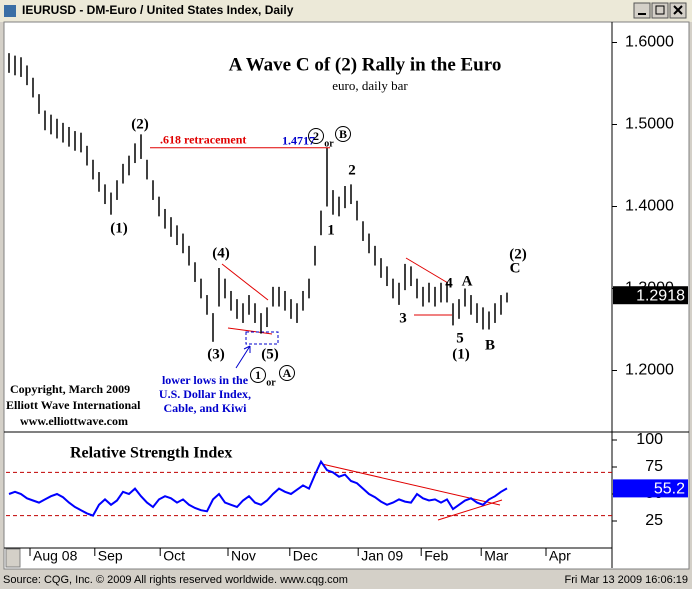 The image size is (692, 594). Describe the element at coordinates (151, 453) in the screenshot. I see `rsi-title: Relative Strength Index` at that location.